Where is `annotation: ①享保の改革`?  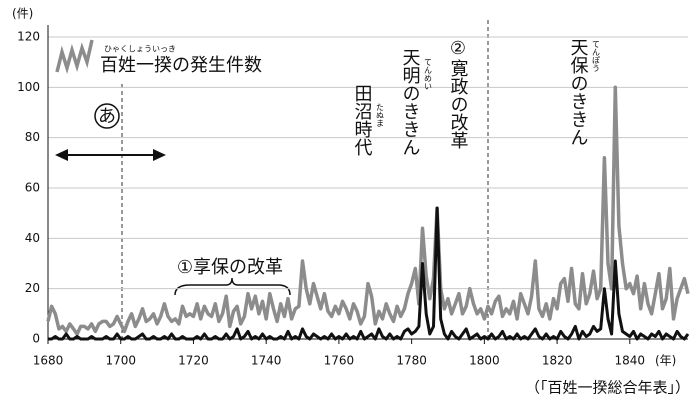 annotation: ①享保の改革 is located at coordinates (230, 267).